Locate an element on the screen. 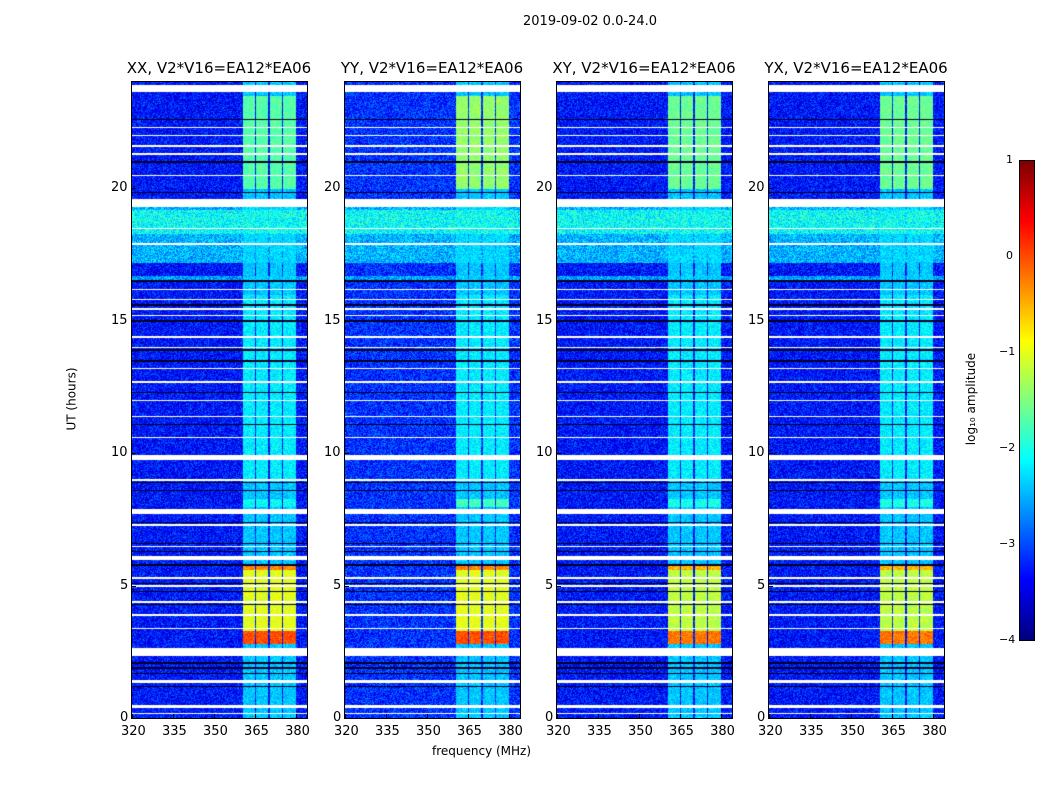 Image resolution: width=1050 pixels, height=800 pixels. colorbar-tick-label: 1 is located at coordinates (1009, 159).